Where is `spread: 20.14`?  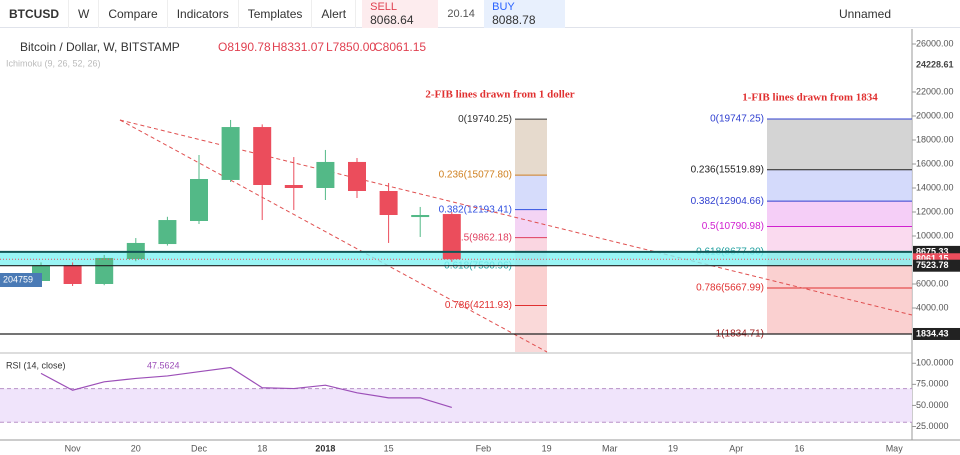 spread: 20.14 is located at coordinates (461, 13).